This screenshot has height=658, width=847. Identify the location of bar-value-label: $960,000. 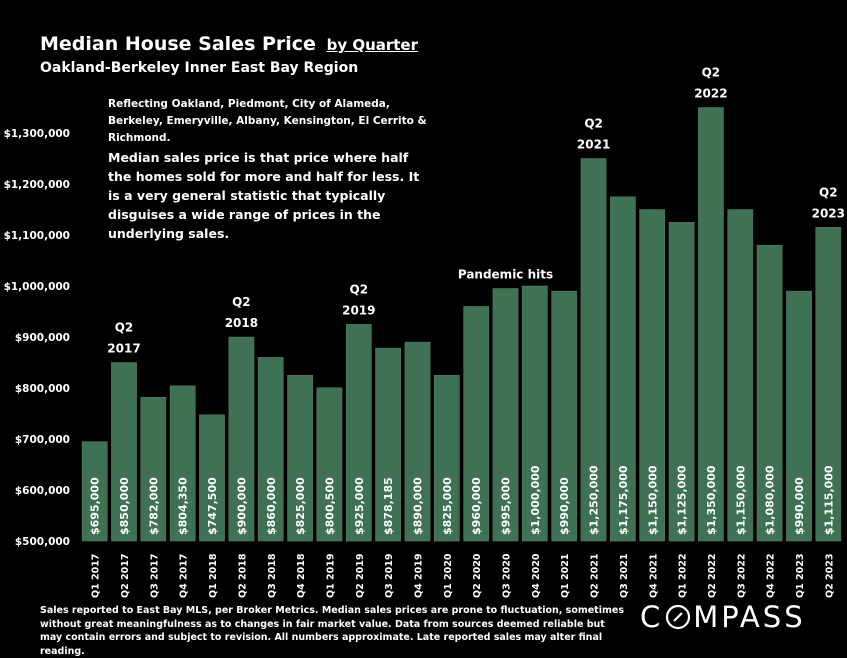
(476, 506).